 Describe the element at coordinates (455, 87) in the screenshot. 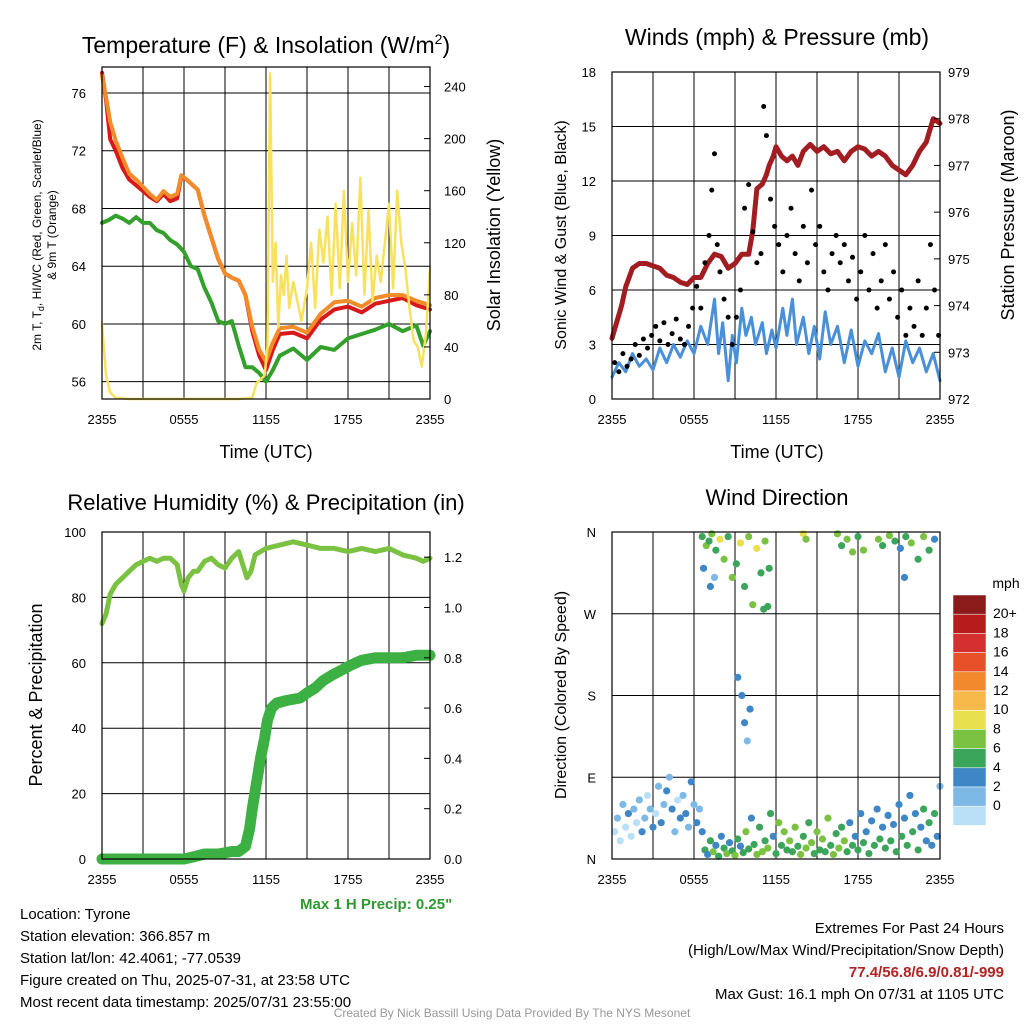

I see `y2-tick-label: 240` at that location.